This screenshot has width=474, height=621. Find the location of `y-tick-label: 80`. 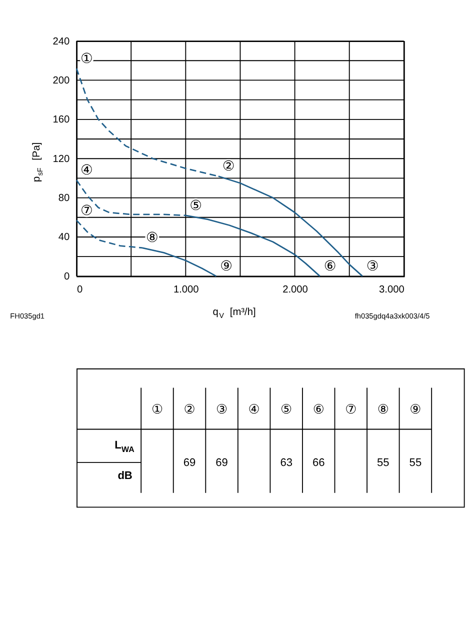

y-tick-label: 80 is located at coordinates (64, 198).